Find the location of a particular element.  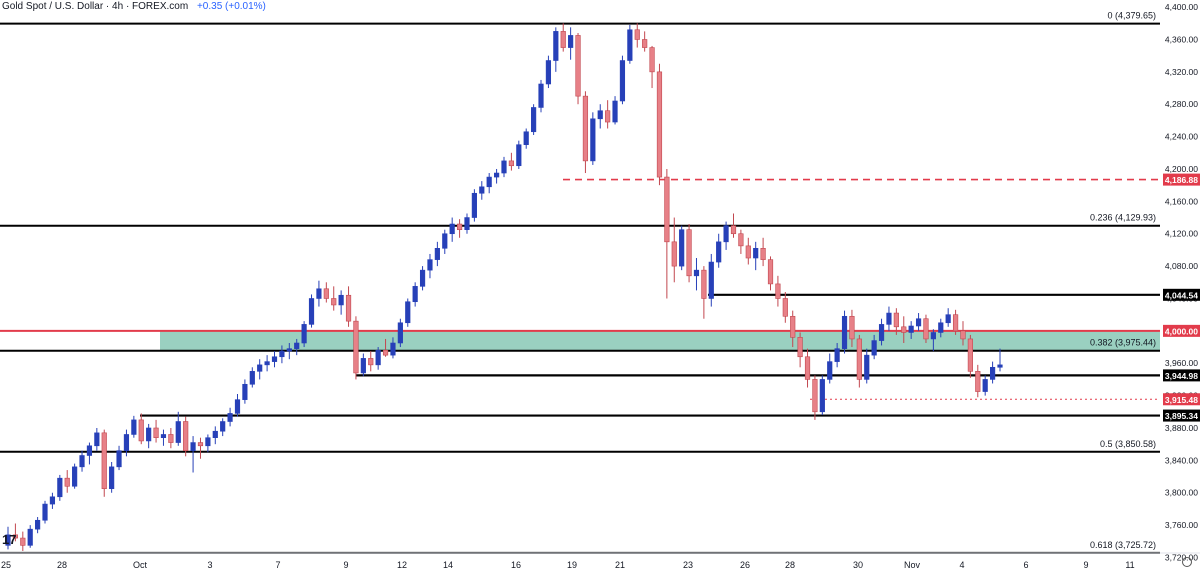

x-tick-label: 11 is located at coordinates (1129, 565).